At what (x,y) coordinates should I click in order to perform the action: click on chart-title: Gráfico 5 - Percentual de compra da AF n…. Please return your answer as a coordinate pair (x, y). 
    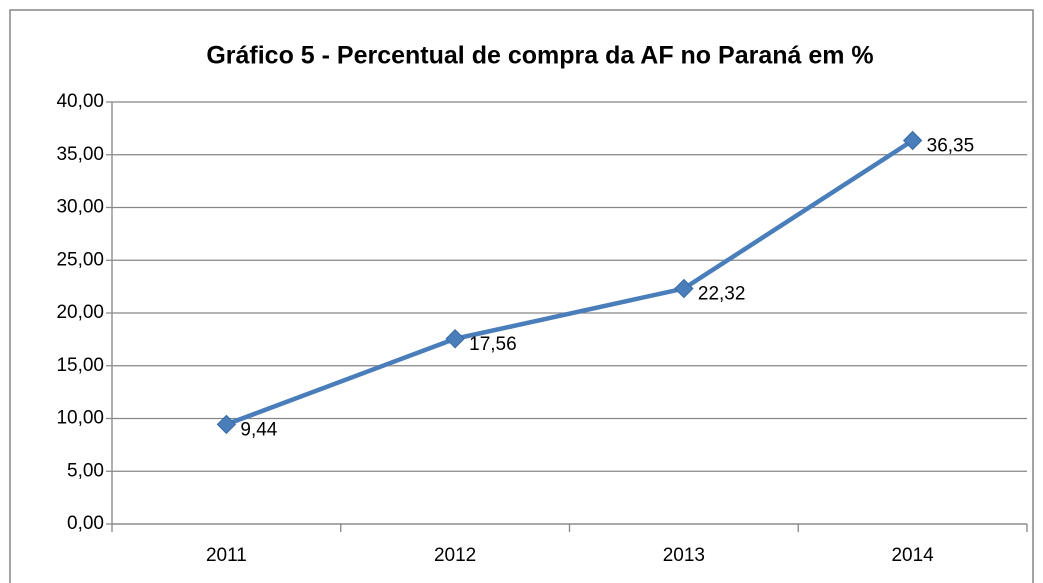
    Looking at the image, I should click on (539, 56).